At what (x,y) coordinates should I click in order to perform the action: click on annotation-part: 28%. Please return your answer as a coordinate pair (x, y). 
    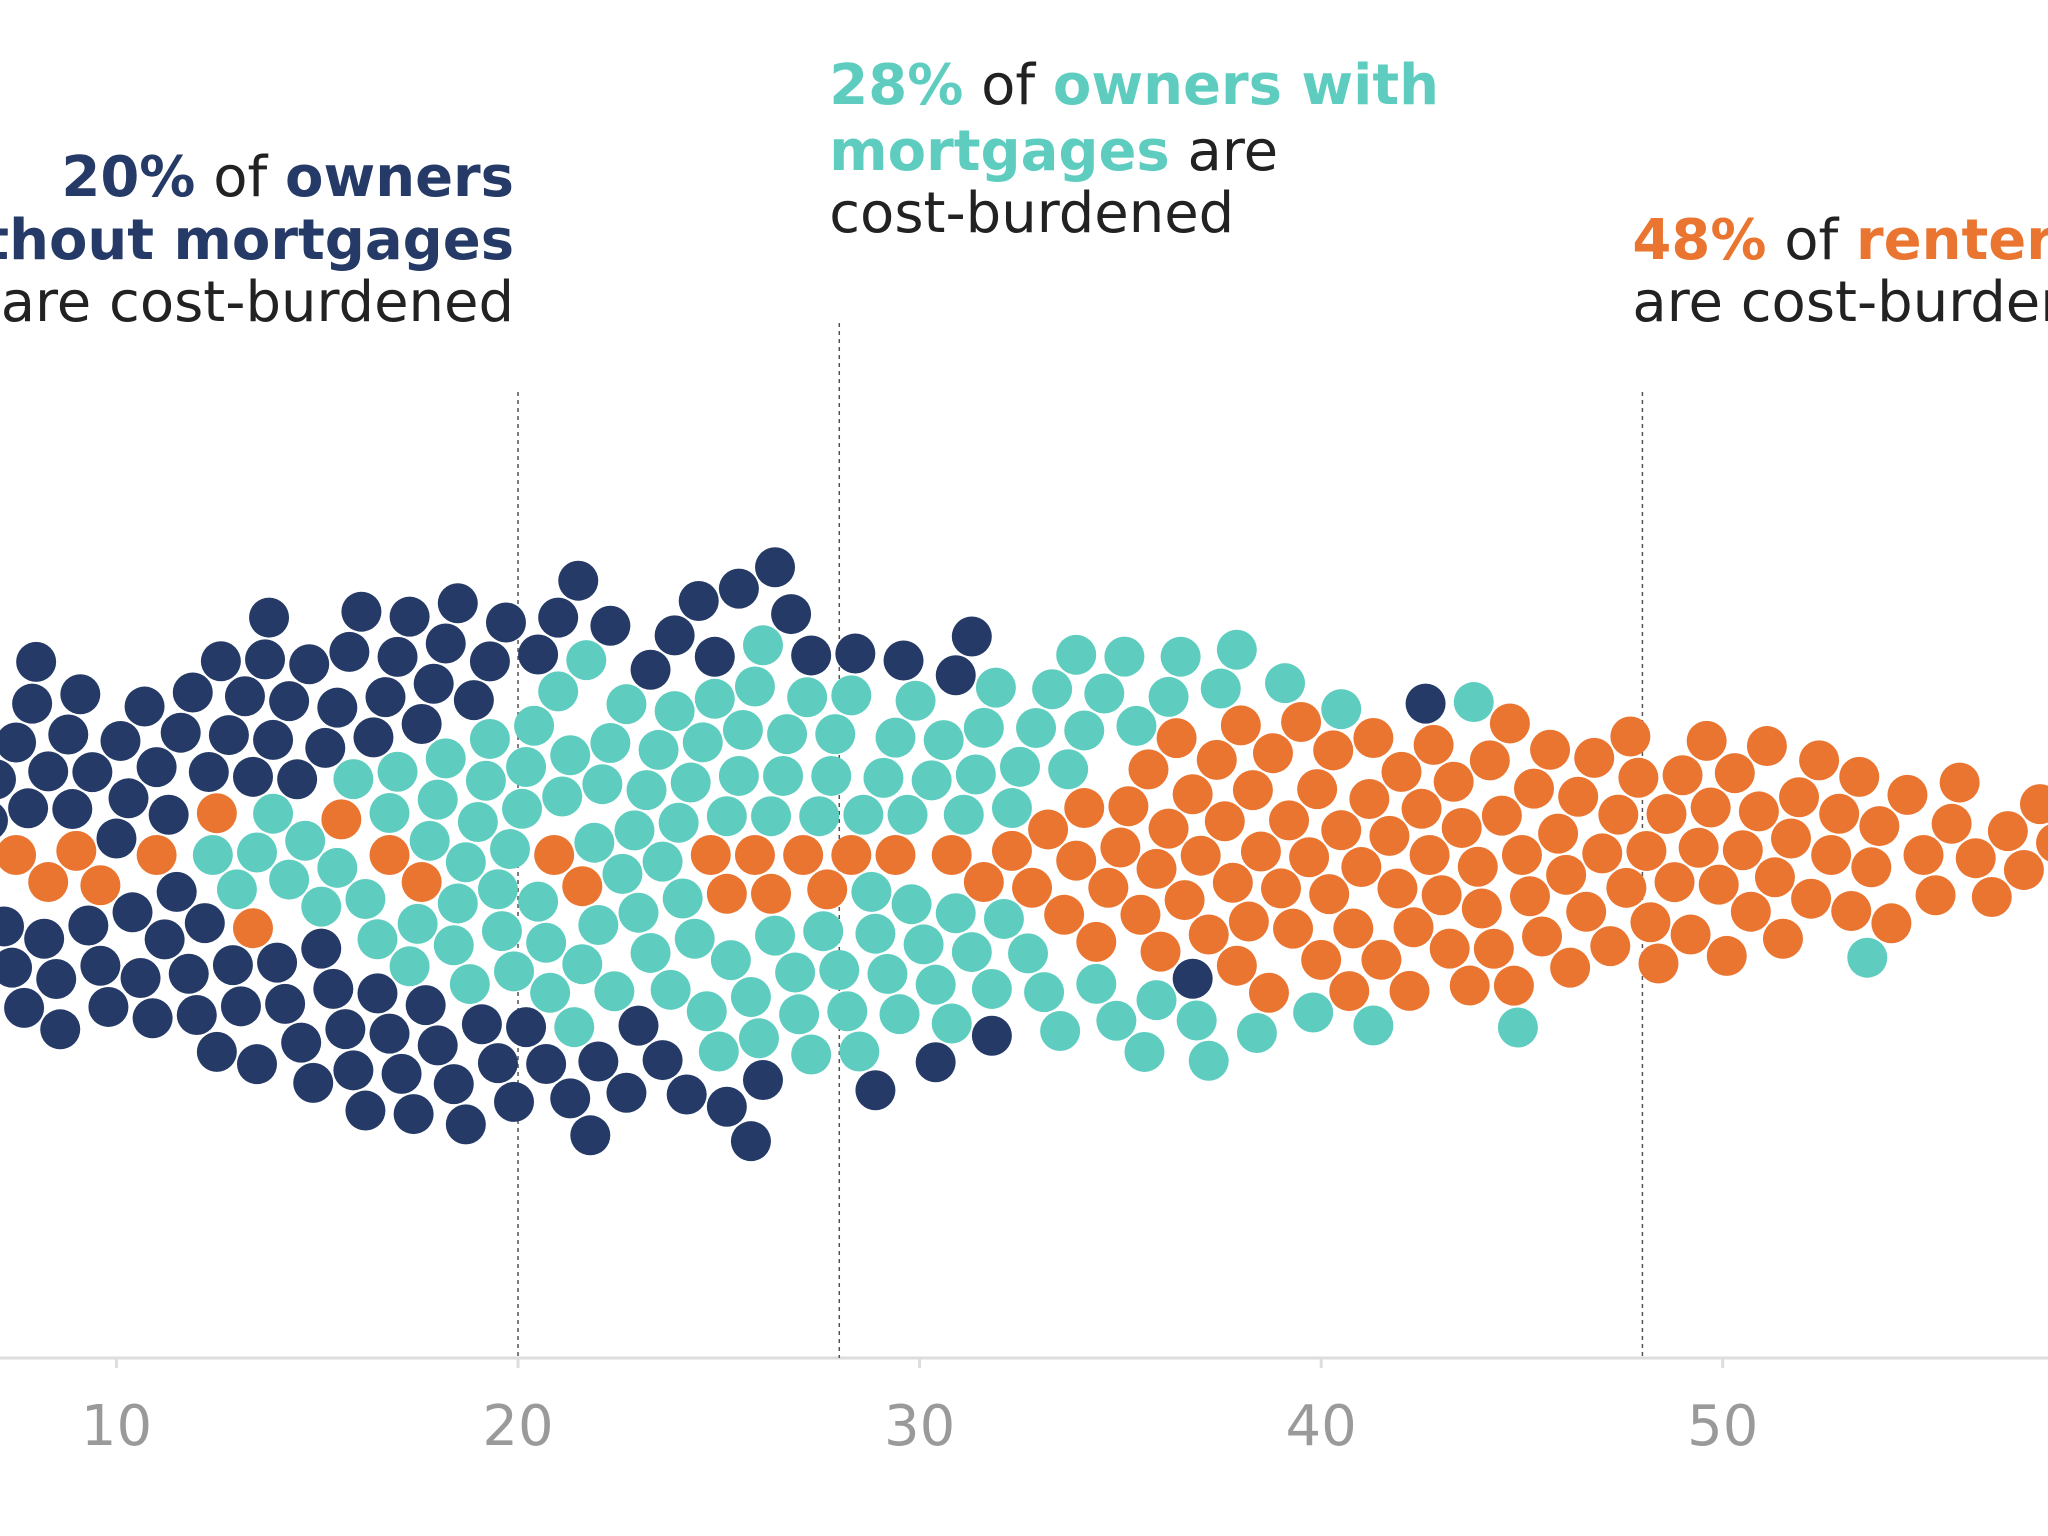
    Looking at the image, I should click on (896, 85).